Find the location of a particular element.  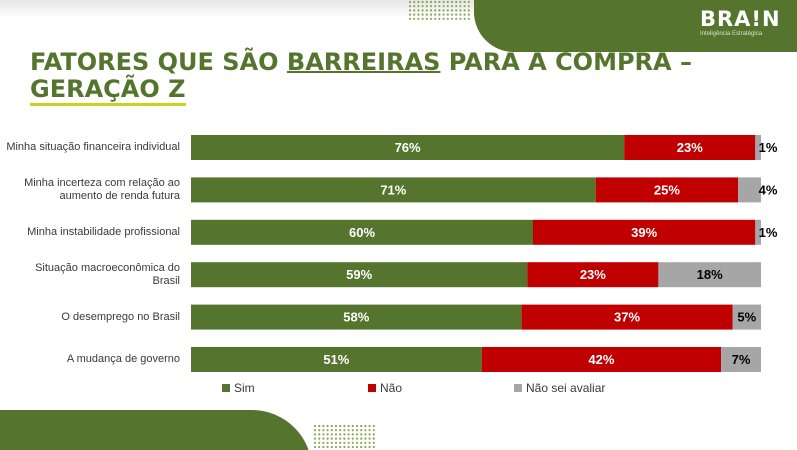

dot-pattern-bottom is located at coordinates (344, 436).